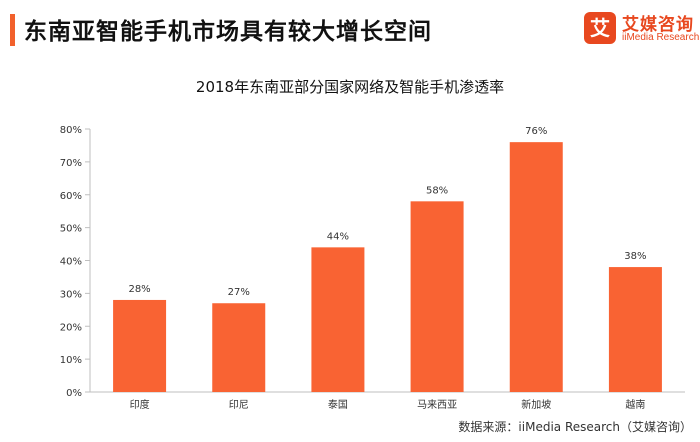  What do you see at coordinates (338, 404) in the screenshot?
I see `x-tick-label: 泰国` at bounding box center [338, 404].